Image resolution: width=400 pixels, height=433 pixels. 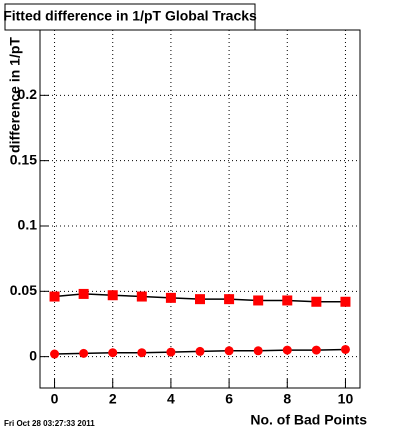 What do you see at coordinates (171, 399) in the screenshot?
I see `x-tick-label: 4` at bounding box center [171, 399].